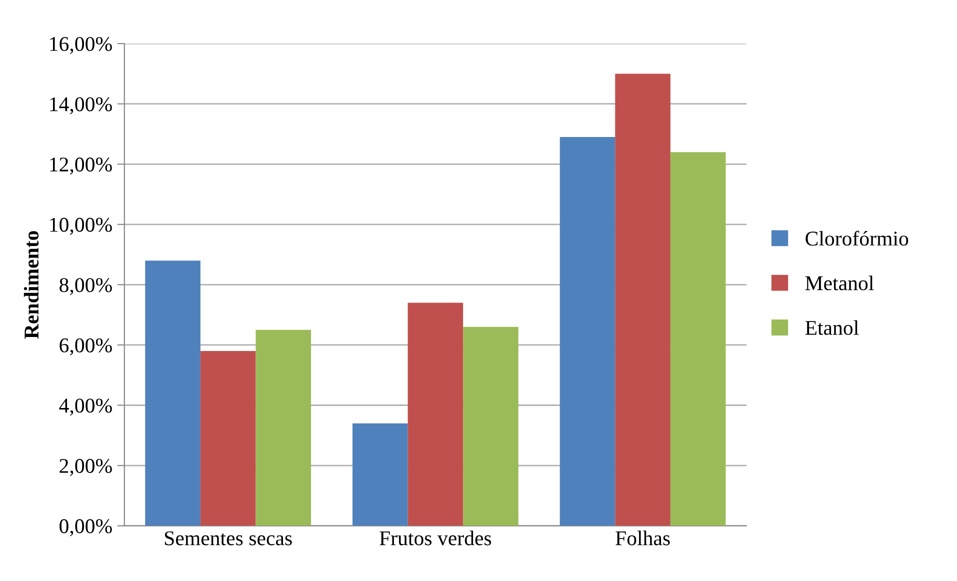 Image resolution: width=957 pixels, height=581 pixels. I want to click on y-axis-title: Rendimento, so click(31, 285).